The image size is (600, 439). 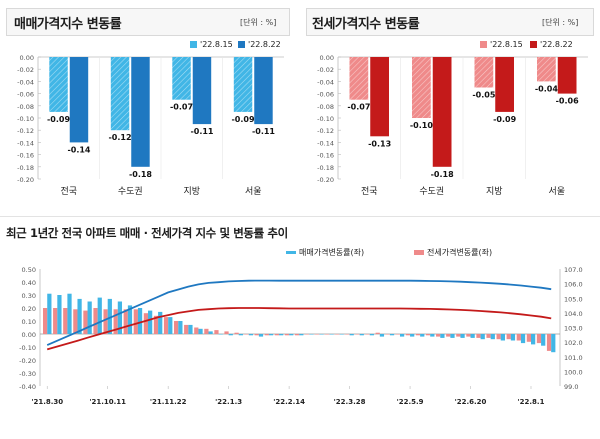 What do you see at coordinates (119, 137) in the screenshot?
I see `sale-data-label: -0.12` at bounding box center [119, 137].